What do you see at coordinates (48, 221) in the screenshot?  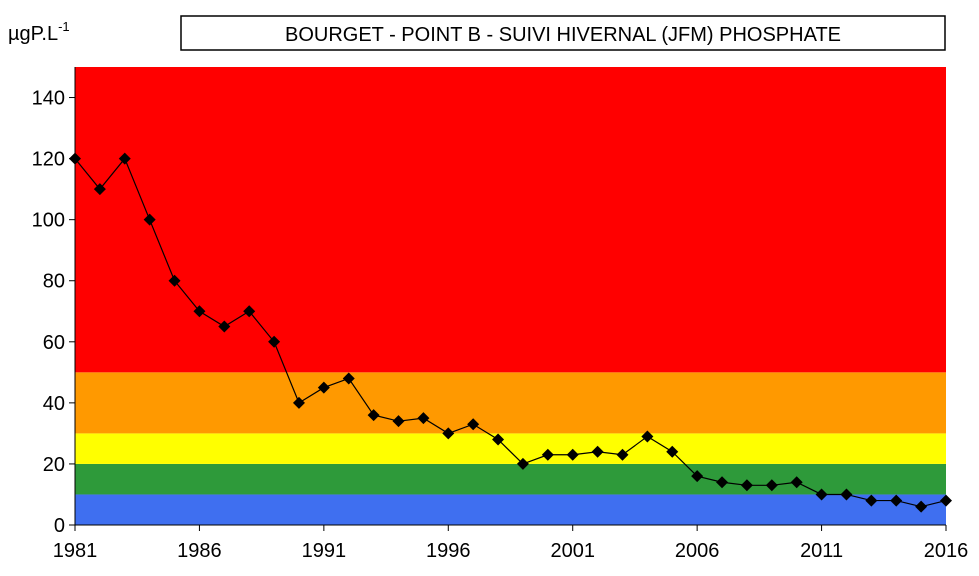 I see `y-tick-label: 100` at bounding box center [48, 221].